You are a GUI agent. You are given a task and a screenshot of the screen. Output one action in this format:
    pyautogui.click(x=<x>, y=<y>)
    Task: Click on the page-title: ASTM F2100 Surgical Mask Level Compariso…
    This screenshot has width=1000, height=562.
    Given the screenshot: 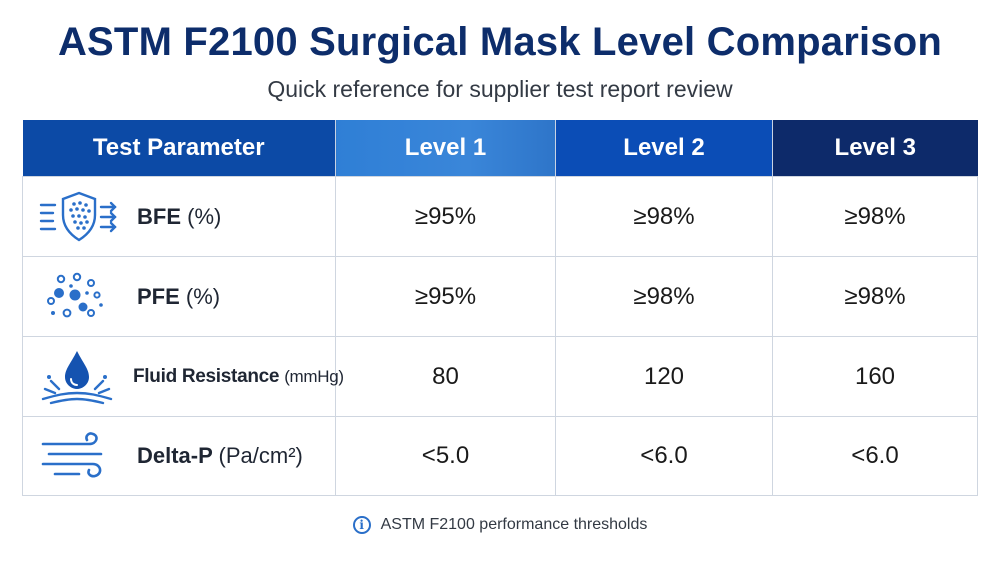 What is the action you would take?
    pyautogui.click(x=500, y=42)
    